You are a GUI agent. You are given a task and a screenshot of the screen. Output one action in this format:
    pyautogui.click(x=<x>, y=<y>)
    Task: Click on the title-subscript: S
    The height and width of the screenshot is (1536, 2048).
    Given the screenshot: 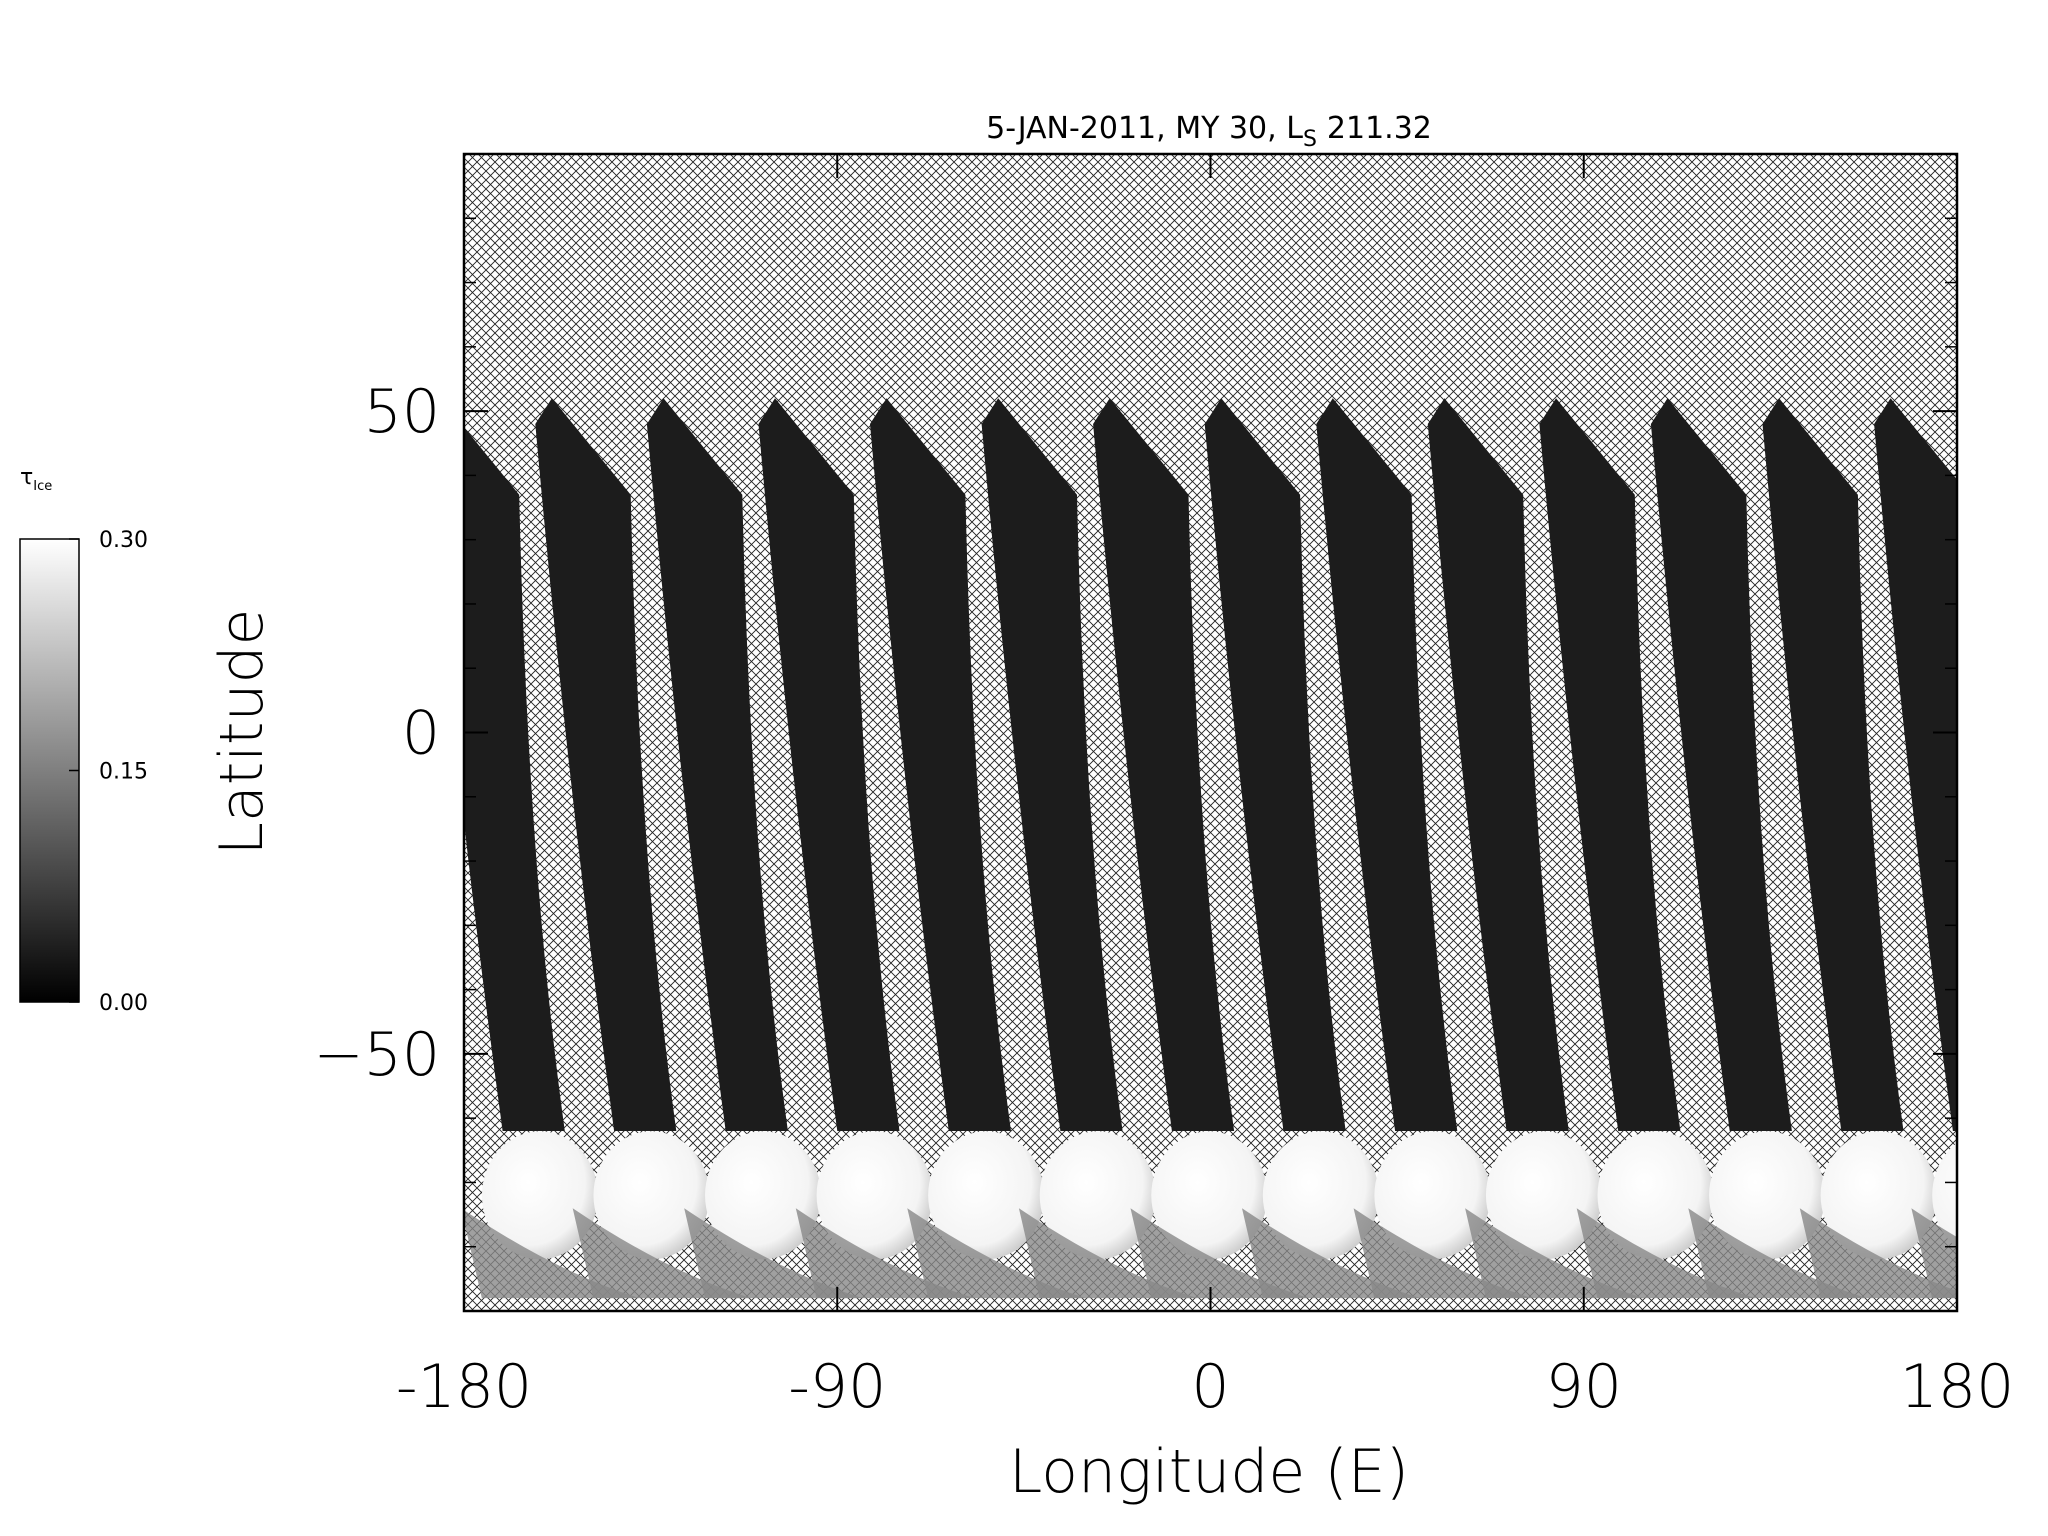 What is the action you would take?
    pyautogui.click(x=1310, y=139)
    